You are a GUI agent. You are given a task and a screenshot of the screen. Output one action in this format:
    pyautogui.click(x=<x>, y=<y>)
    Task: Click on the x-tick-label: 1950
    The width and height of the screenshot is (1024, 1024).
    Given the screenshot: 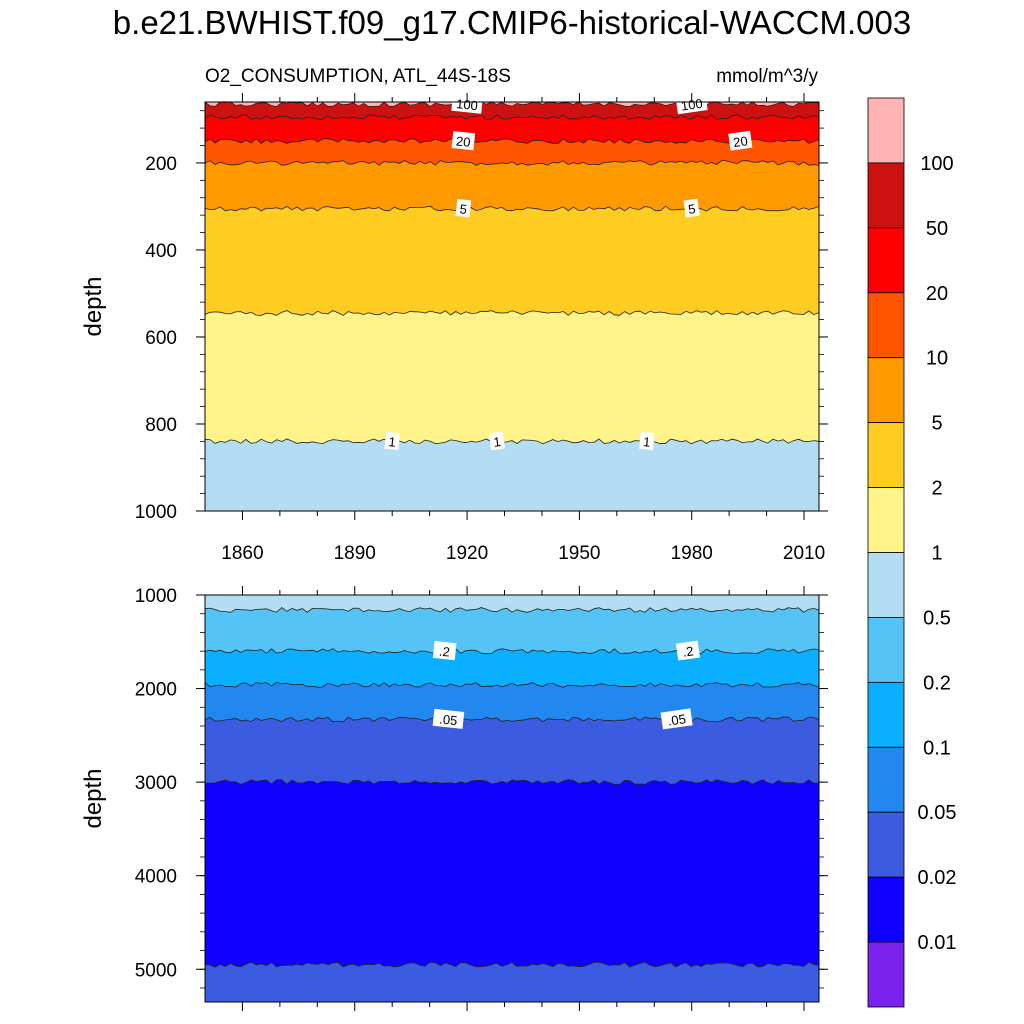 What is the action you would take?
    pyautogui.click(x=579, y=553)
    